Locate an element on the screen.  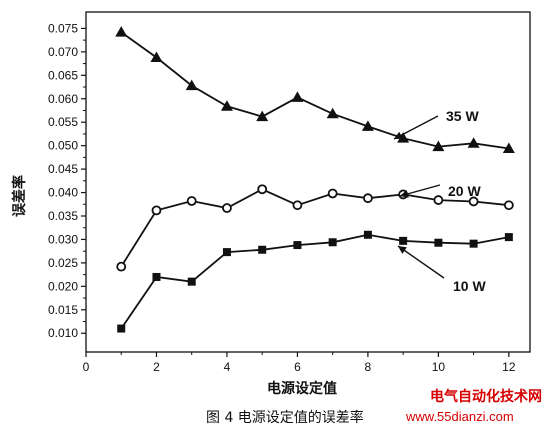
x-tick-label: 12 is located at coordinates (509, 367).